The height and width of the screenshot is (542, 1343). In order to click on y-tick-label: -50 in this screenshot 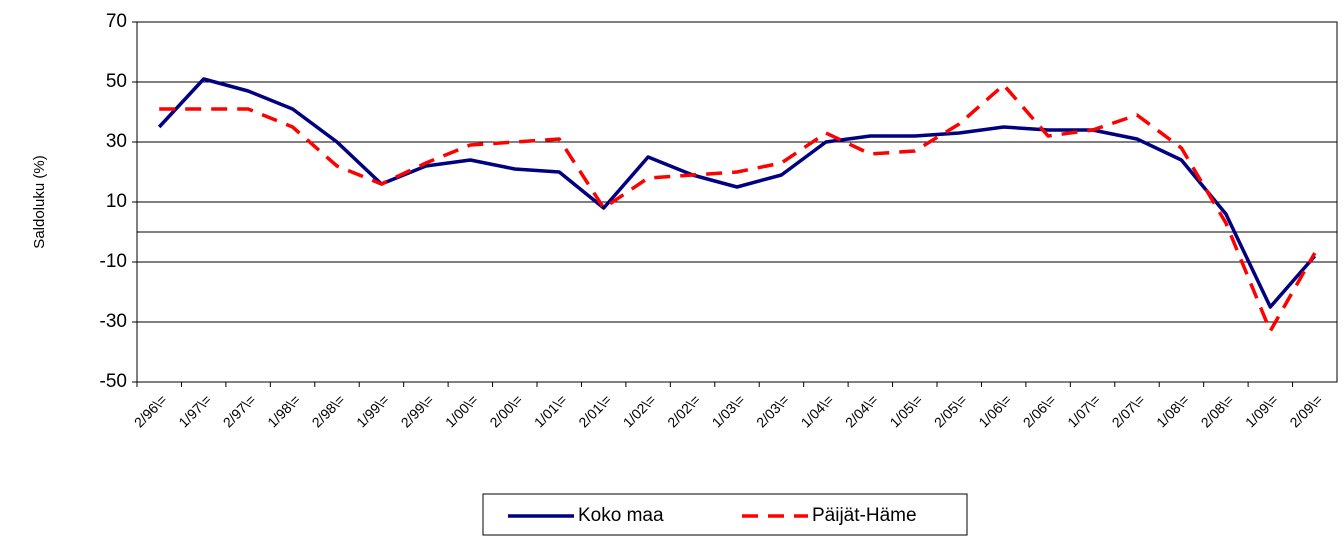, I will do `click(113, 381)`.